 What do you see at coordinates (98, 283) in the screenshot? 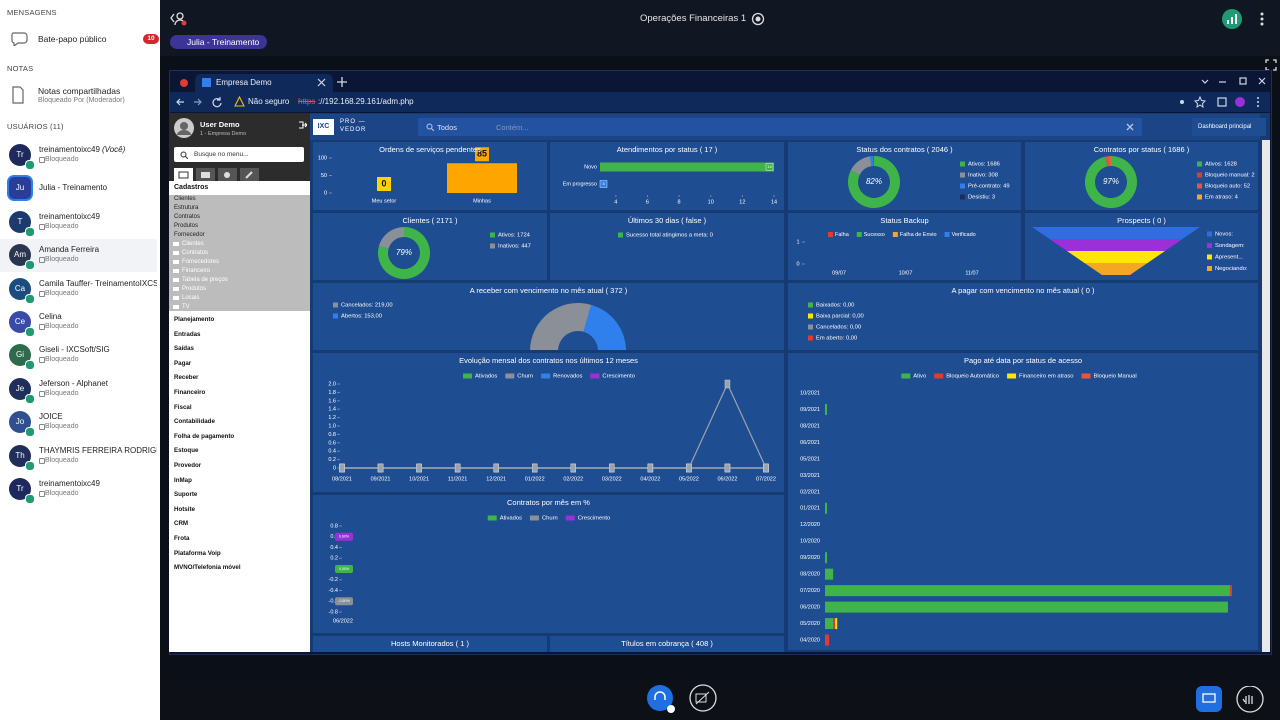
I see `user-name: Camila Tauffer- TreinamentoIXCSoft` at bounding box center [98, 283].